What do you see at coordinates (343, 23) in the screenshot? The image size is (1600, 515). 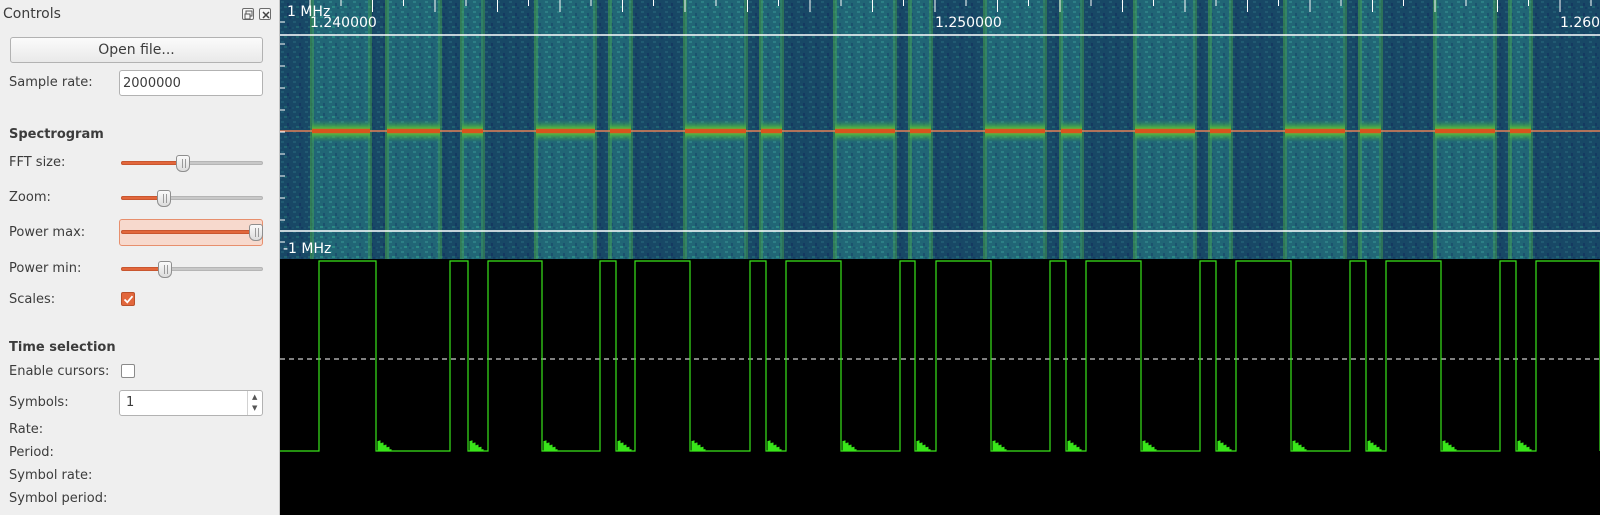 I see `time-tick-label: 1.240000` at bounding box center [343, 23].